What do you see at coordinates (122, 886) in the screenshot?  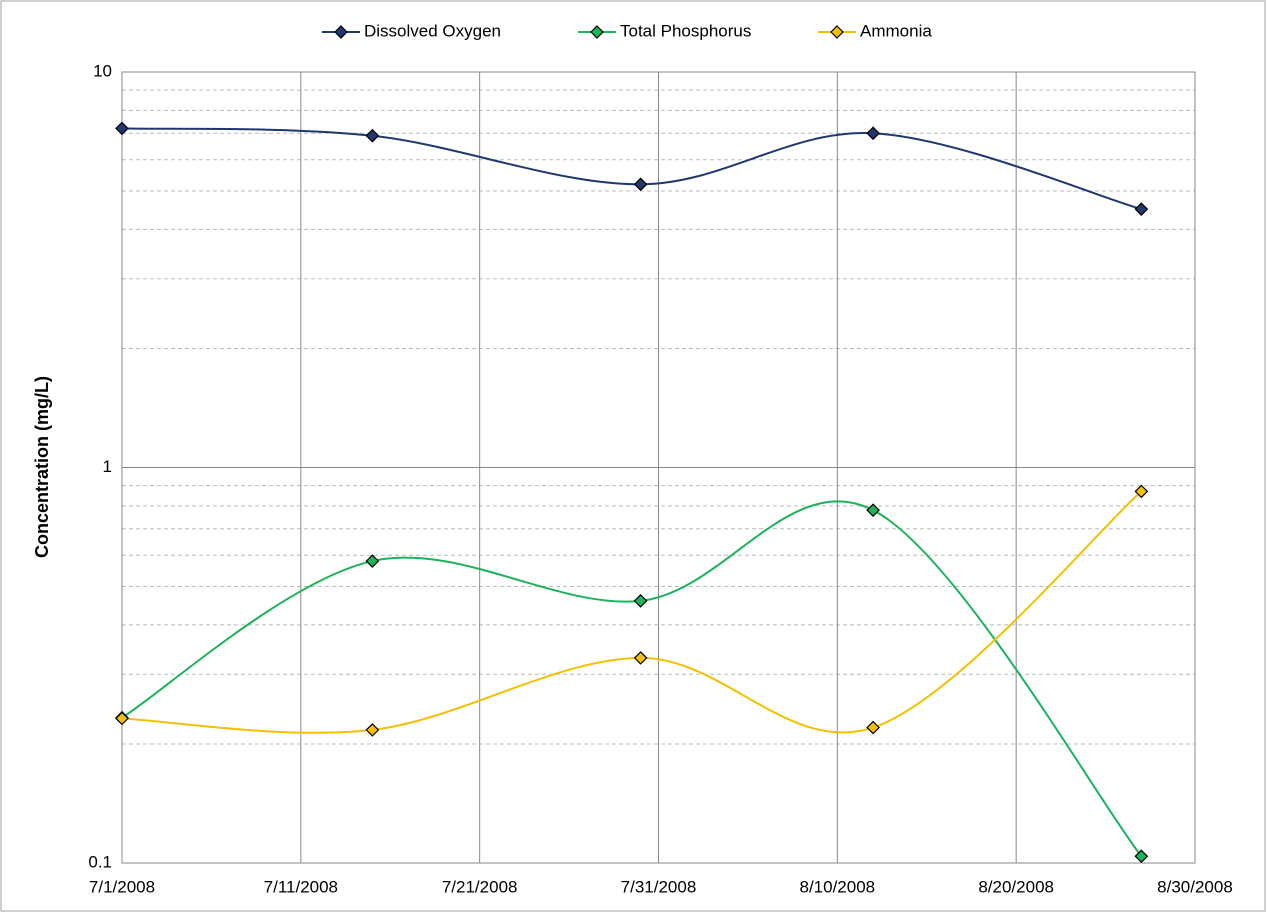 I see `x-tick-label: 7/1/2008` at bounding box center [122, 886].